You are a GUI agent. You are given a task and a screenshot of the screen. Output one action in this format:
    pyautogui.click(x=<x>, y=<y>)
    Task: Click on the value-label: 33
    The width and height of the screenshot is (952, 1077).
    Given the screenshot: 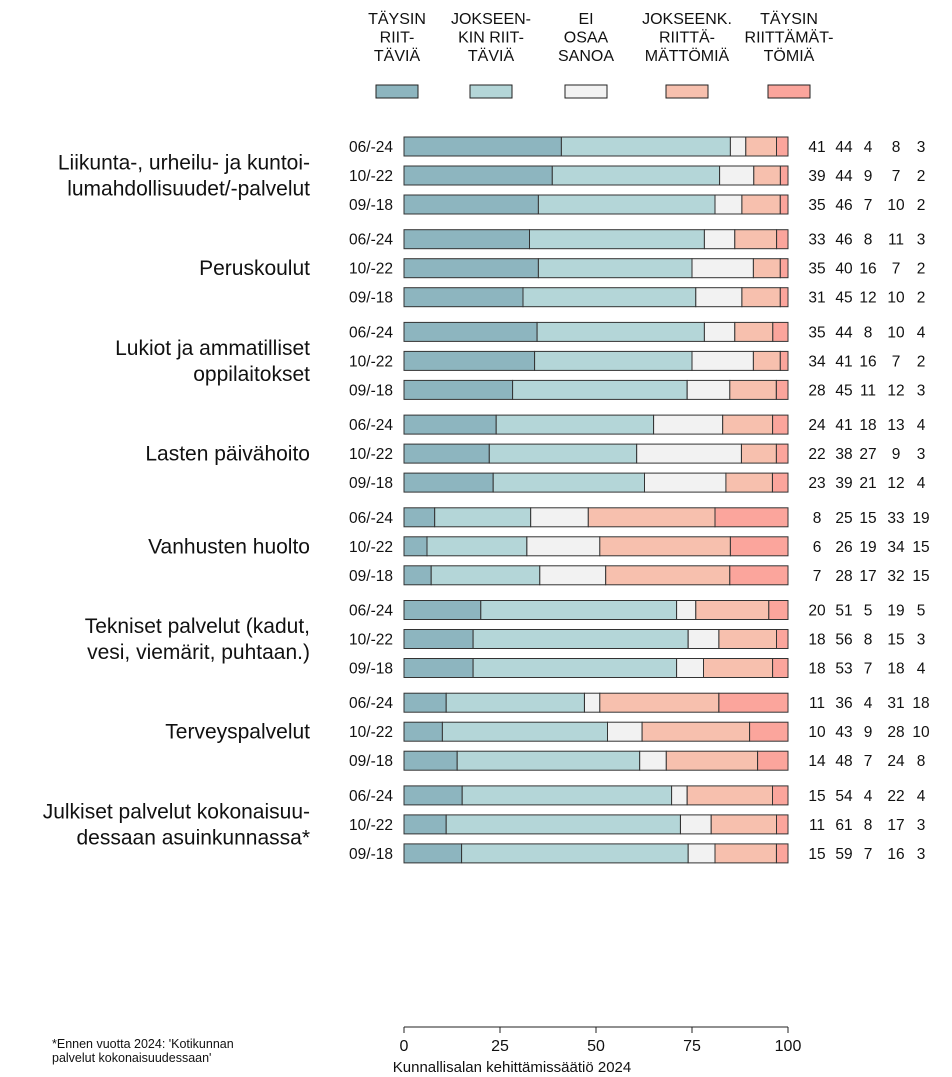 What is the action you would take?
    pyautogui.click(x=816, y=240)
    